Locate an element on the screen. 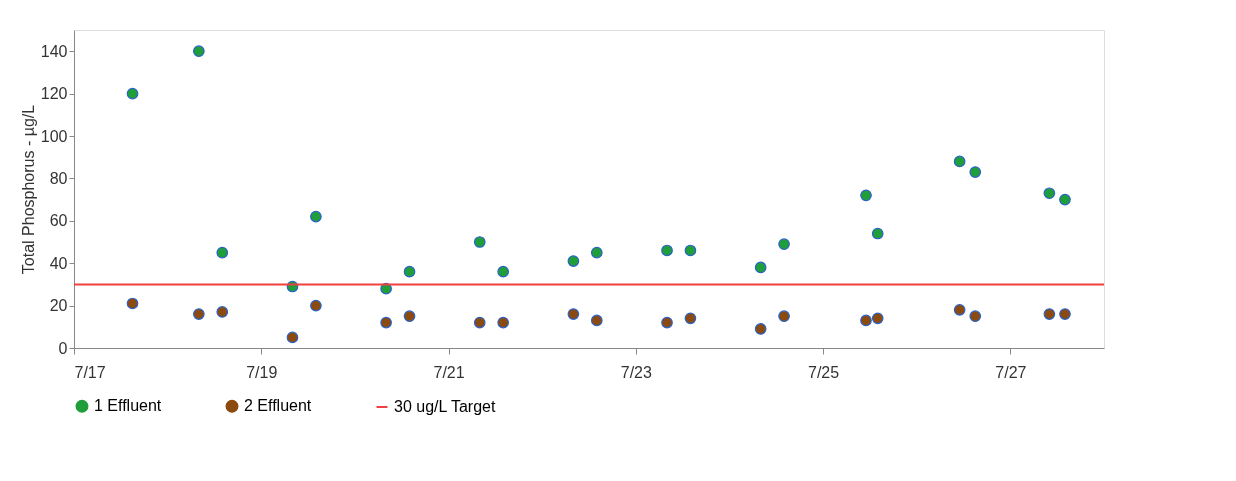 The image size is (1236, 481). legend-label: 1 Effluent is located at coordinates (128, 406).